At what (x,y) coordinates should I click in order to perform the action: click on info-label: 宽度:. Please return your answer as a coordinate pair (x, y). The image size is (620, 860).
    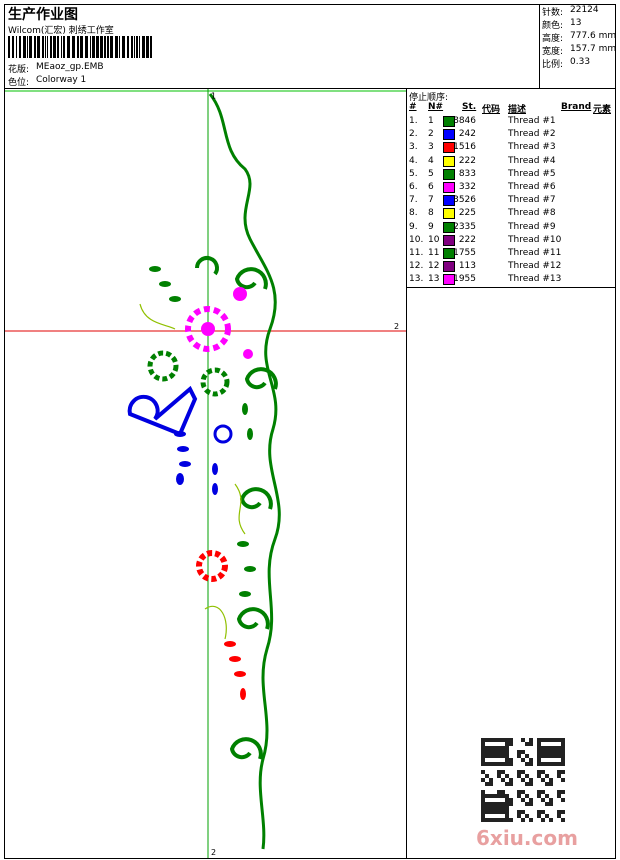
    Looking at the image, I should click on (553, 52).